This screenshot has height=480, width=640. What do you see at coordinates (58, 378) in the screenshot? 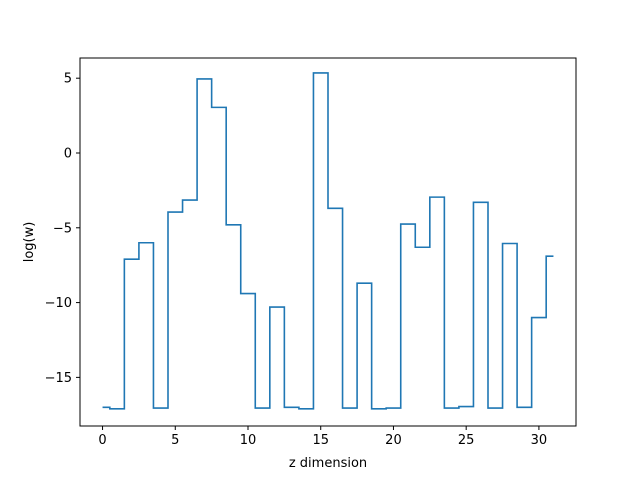
I see `y-tick-label: −15` at bounding box center [58, 378].